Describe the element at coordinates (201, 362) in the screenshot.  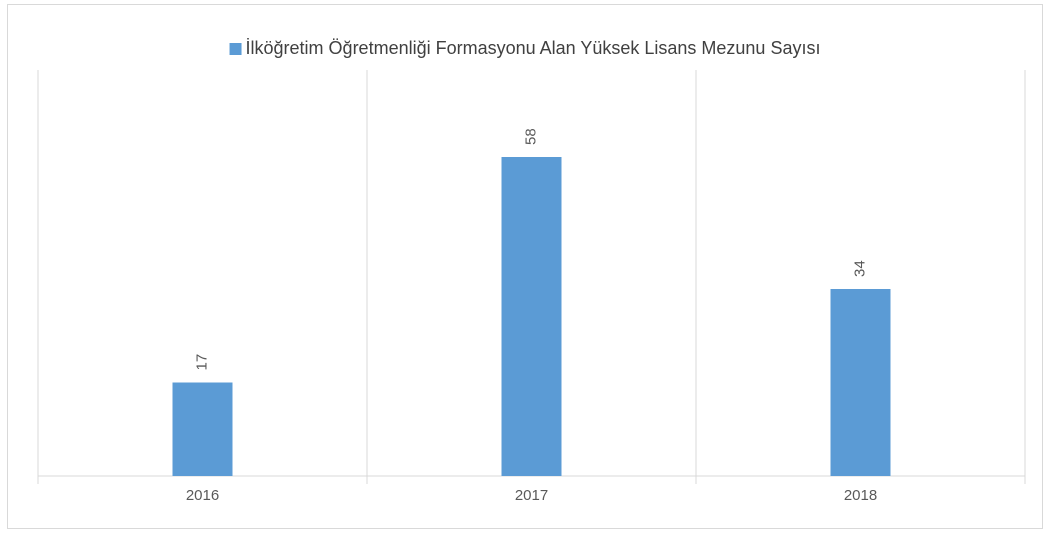
I see `data-label: 17` at that location.